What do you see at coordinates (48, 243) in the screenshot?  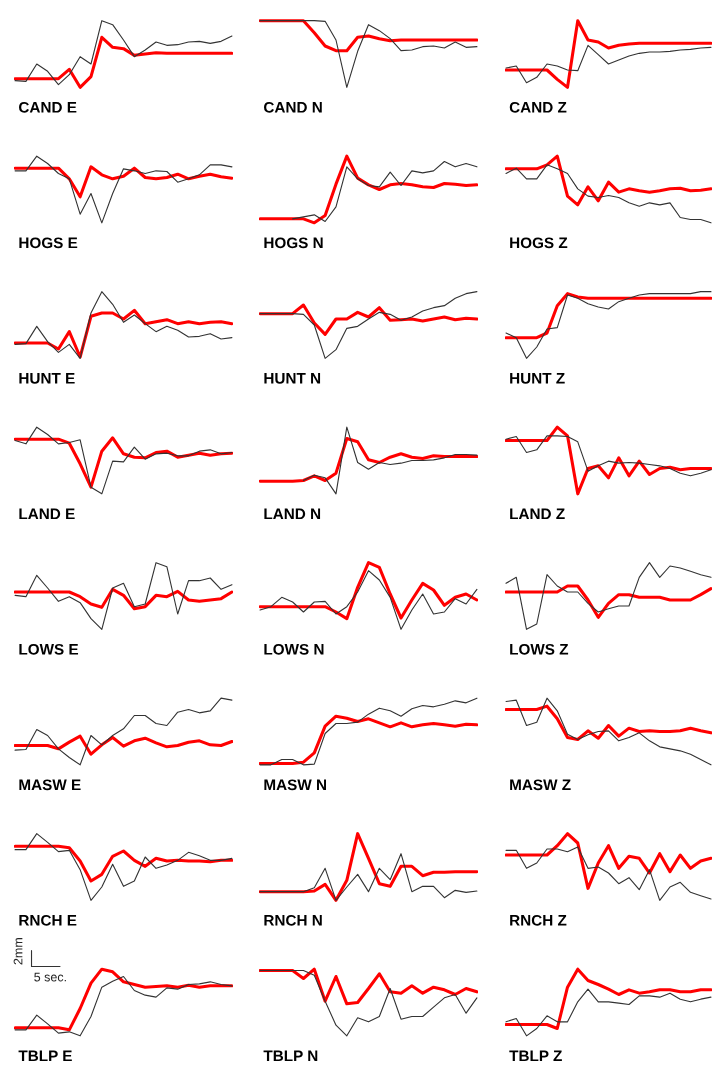 I see `text: HOGS E` at bounding box center [48, 243].